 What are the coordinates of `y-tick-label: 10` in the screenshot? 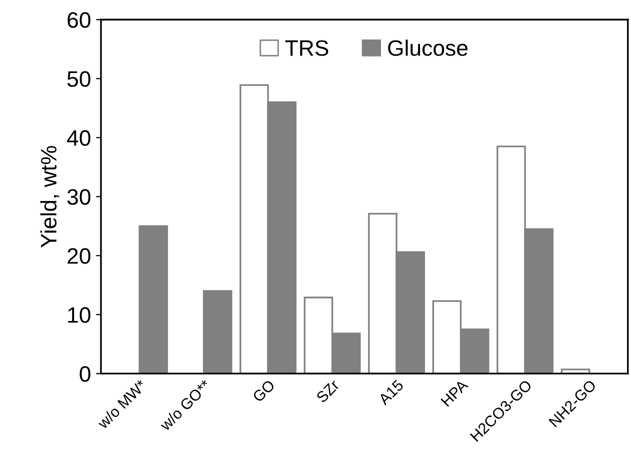 It's located at (79, 315).